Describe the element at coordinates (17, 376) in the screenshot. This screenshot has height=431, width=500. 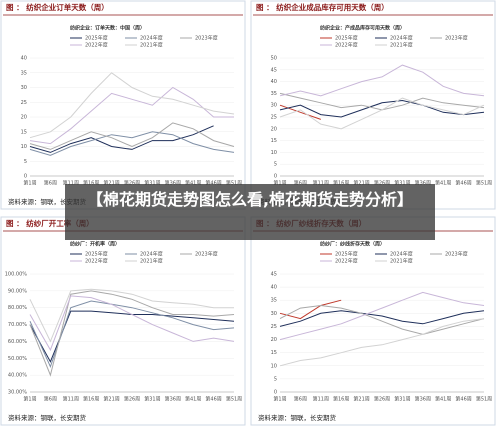
I see `y-tick-label: 40.00%` at that location.